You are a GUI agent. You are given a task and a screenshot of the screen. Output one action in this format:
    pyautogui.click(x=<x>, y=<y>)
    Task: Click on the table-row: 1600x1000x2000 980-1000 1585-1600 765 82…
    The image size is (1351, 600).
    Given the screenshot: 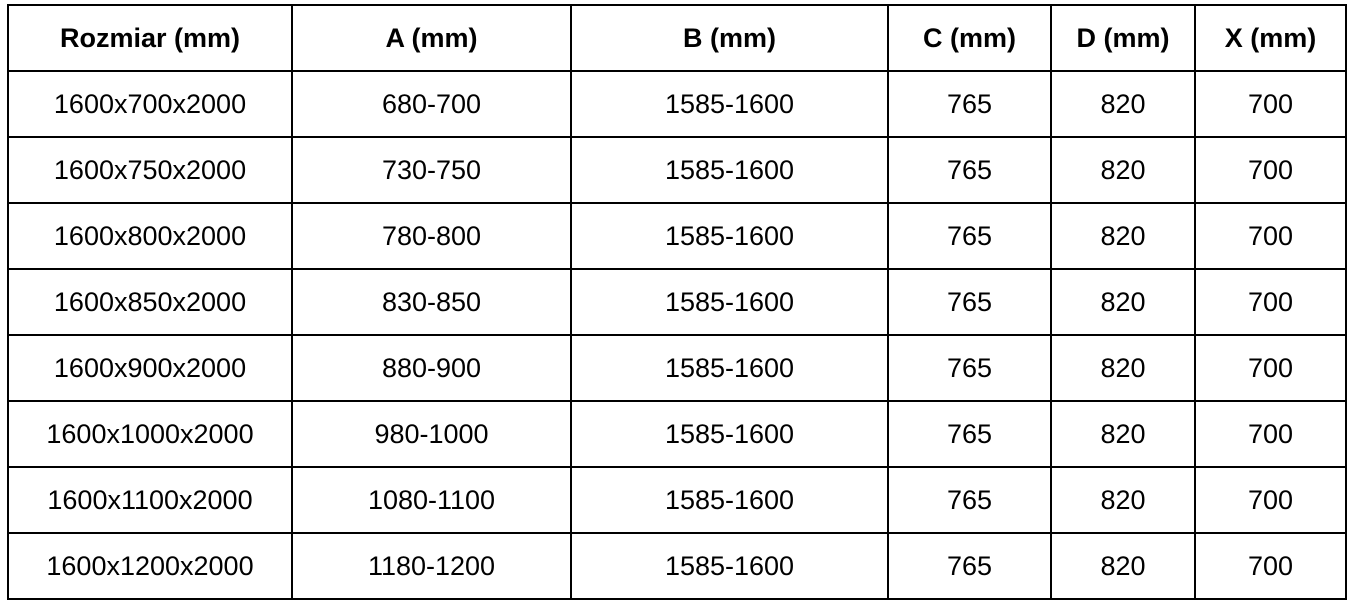 What is the action you would take?
    pyautogui.click(x=677, y=434)
    